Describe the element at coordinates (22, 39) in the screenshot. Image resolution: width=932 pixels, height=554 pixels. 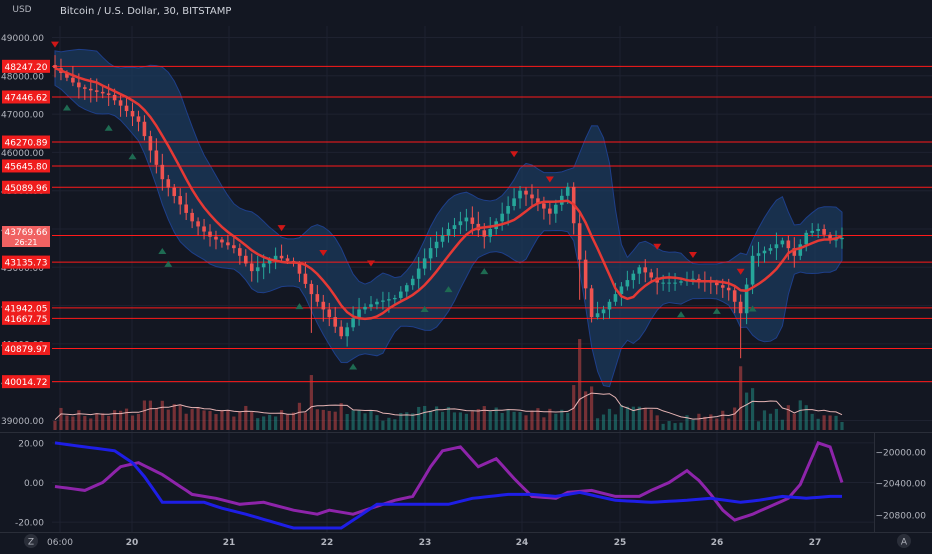
I see `price-tick-label: 49000.00` at that location.